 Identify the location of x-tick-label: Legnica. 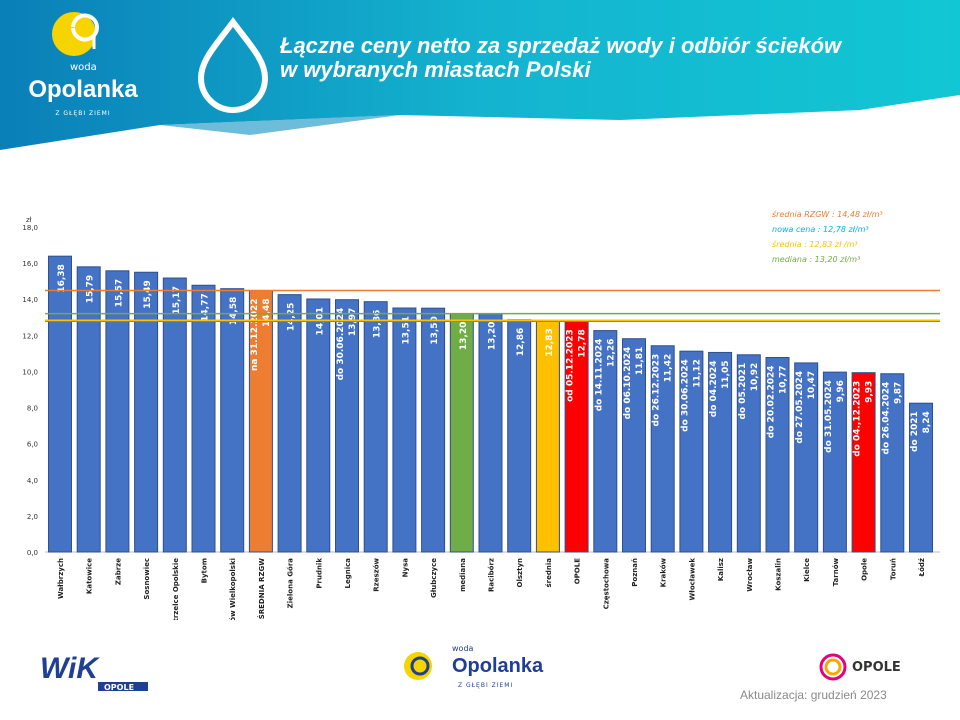
(348, 573).